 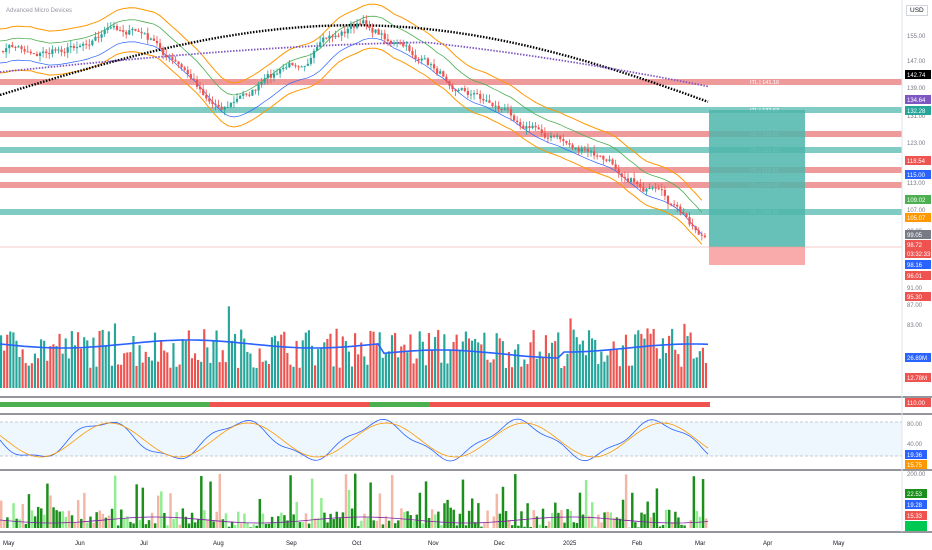 What do you see at coordinates (915, 495) in the screenshot?
I see `hist-tag-label: 22.53` at bounding box center [915, 495].